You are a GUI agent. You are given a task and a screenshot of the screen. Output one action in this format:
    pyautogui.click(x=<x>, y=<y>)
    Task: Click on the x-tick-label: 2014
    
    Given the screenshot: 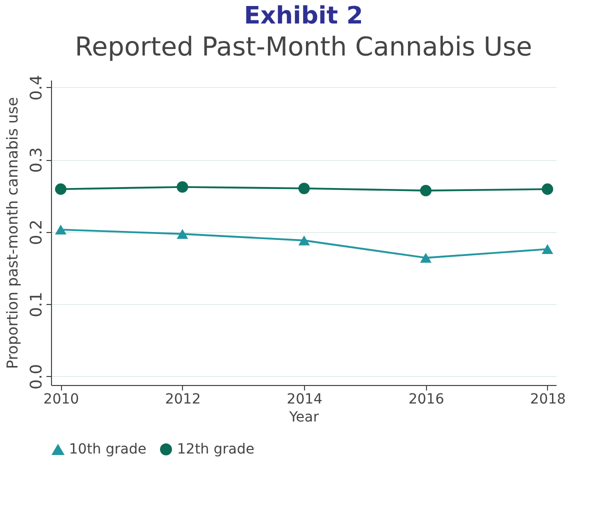 What is the action you would take?
    pyautogui.click(x=304, y=400)
    